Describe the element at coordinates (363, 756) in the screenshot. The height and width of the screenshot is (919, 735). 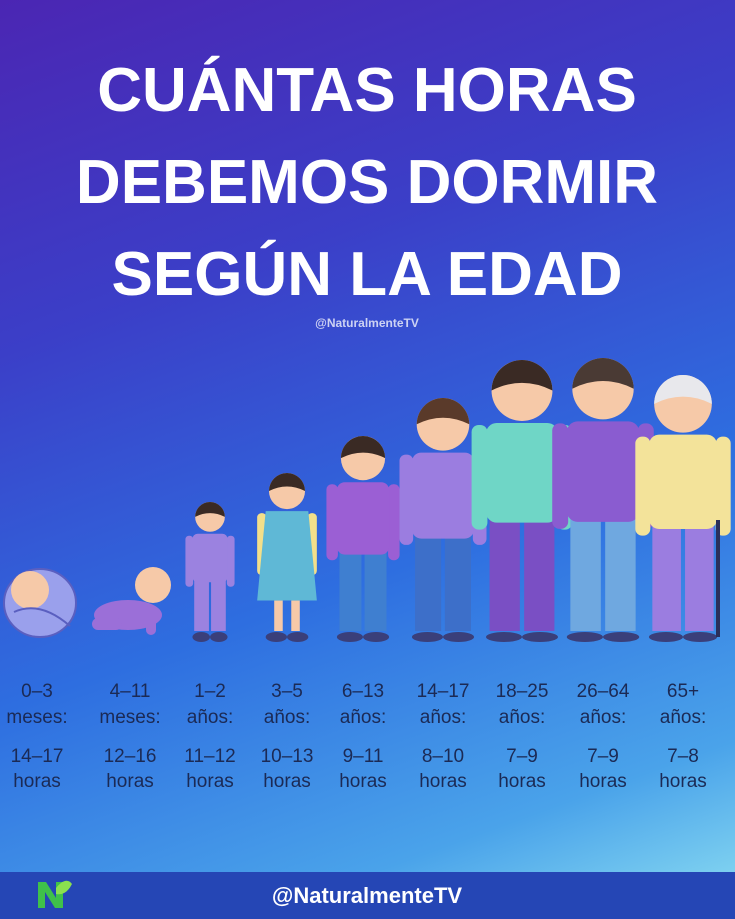
I see `group-hours: 9–11` at that location.